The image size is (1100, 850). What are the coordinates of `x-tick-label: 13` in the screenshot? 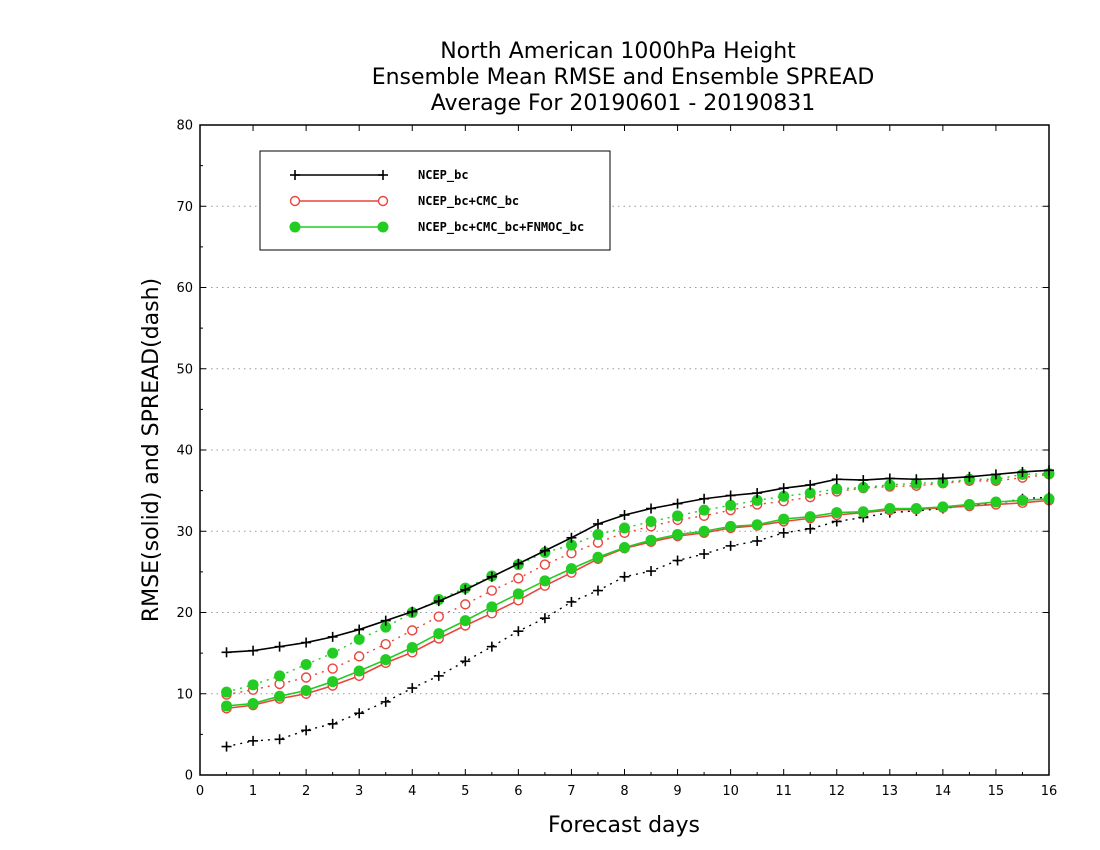 It's located at (890, 791).